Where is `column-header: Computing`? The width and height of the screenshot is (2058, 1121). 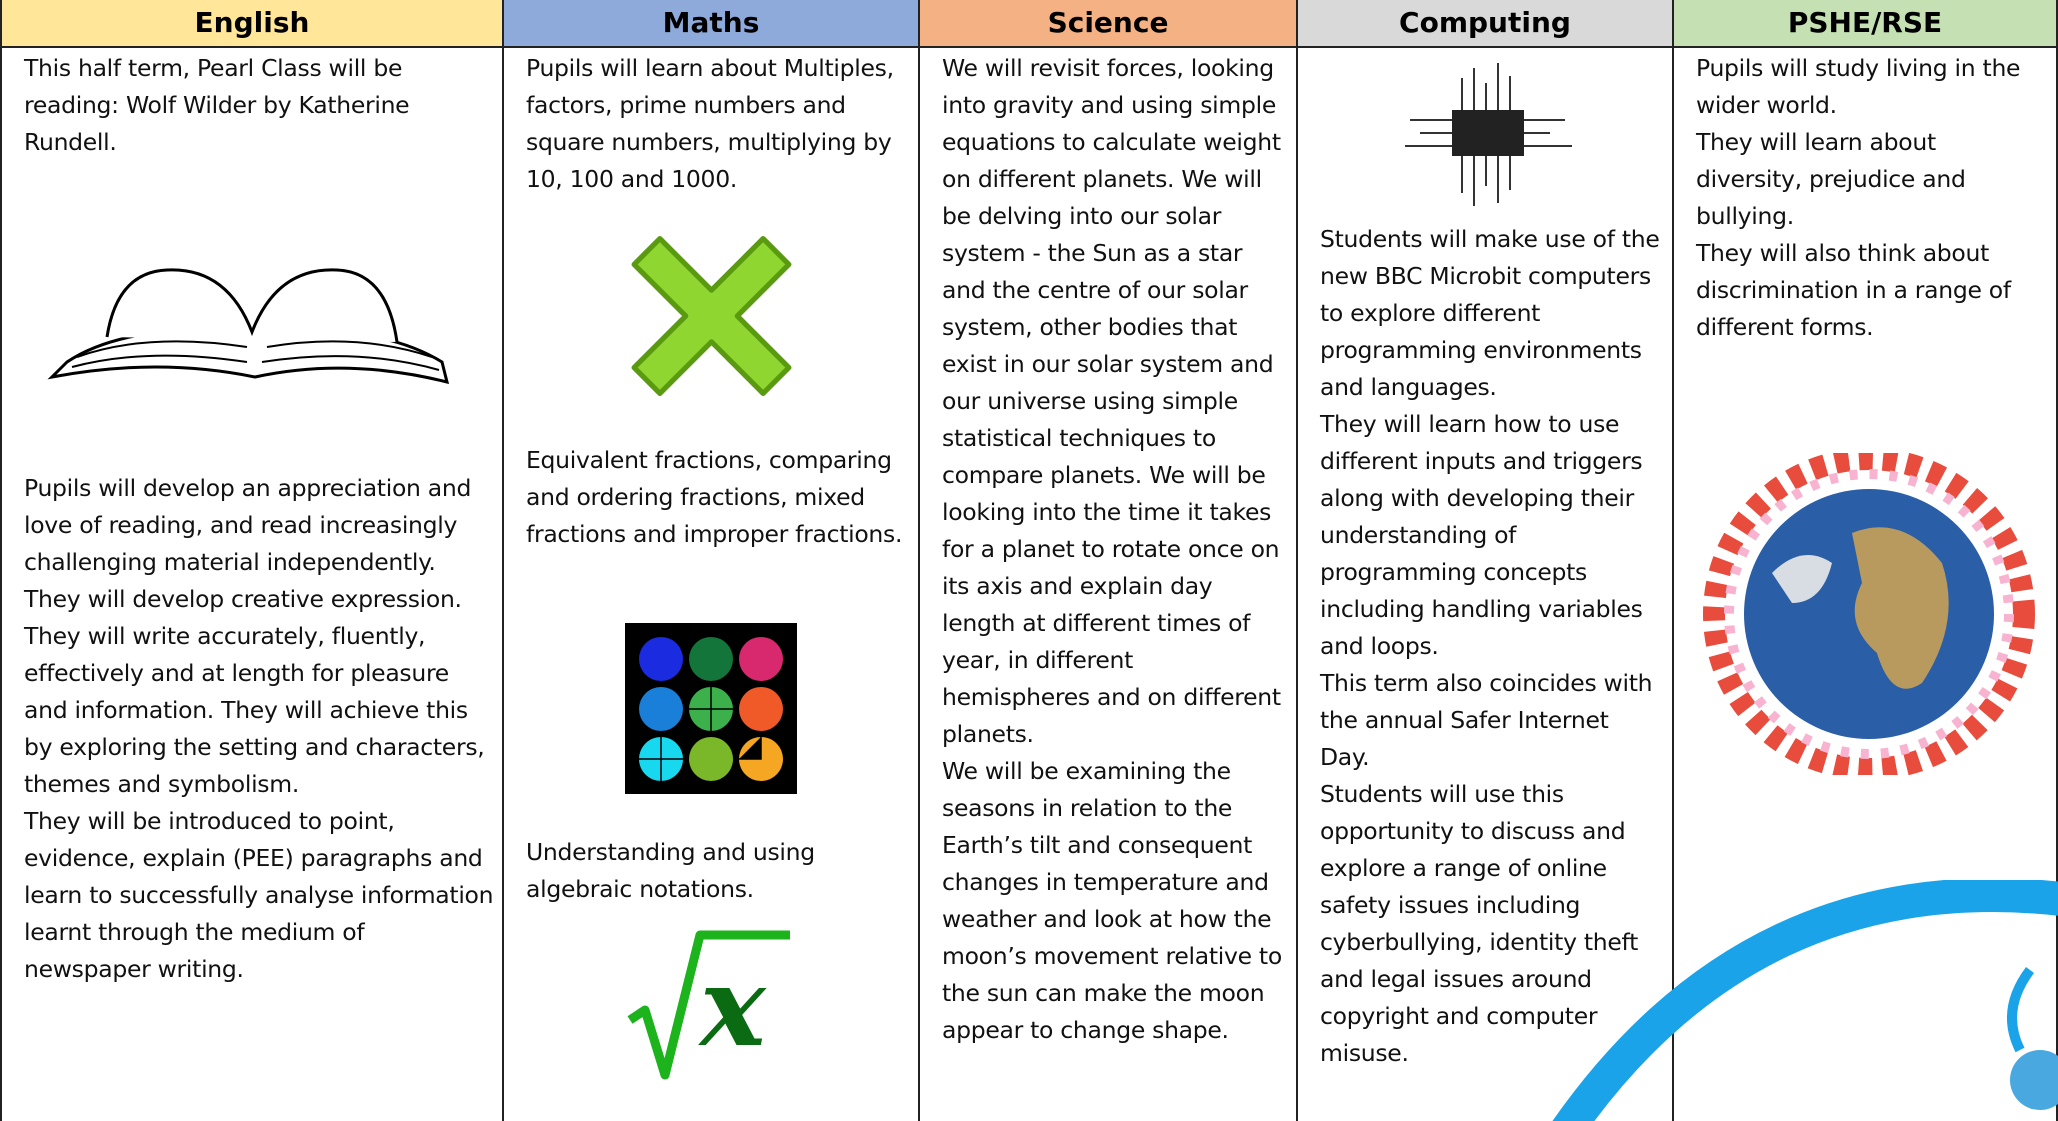
column-header: Computing is located at coordinates (1485, 24).